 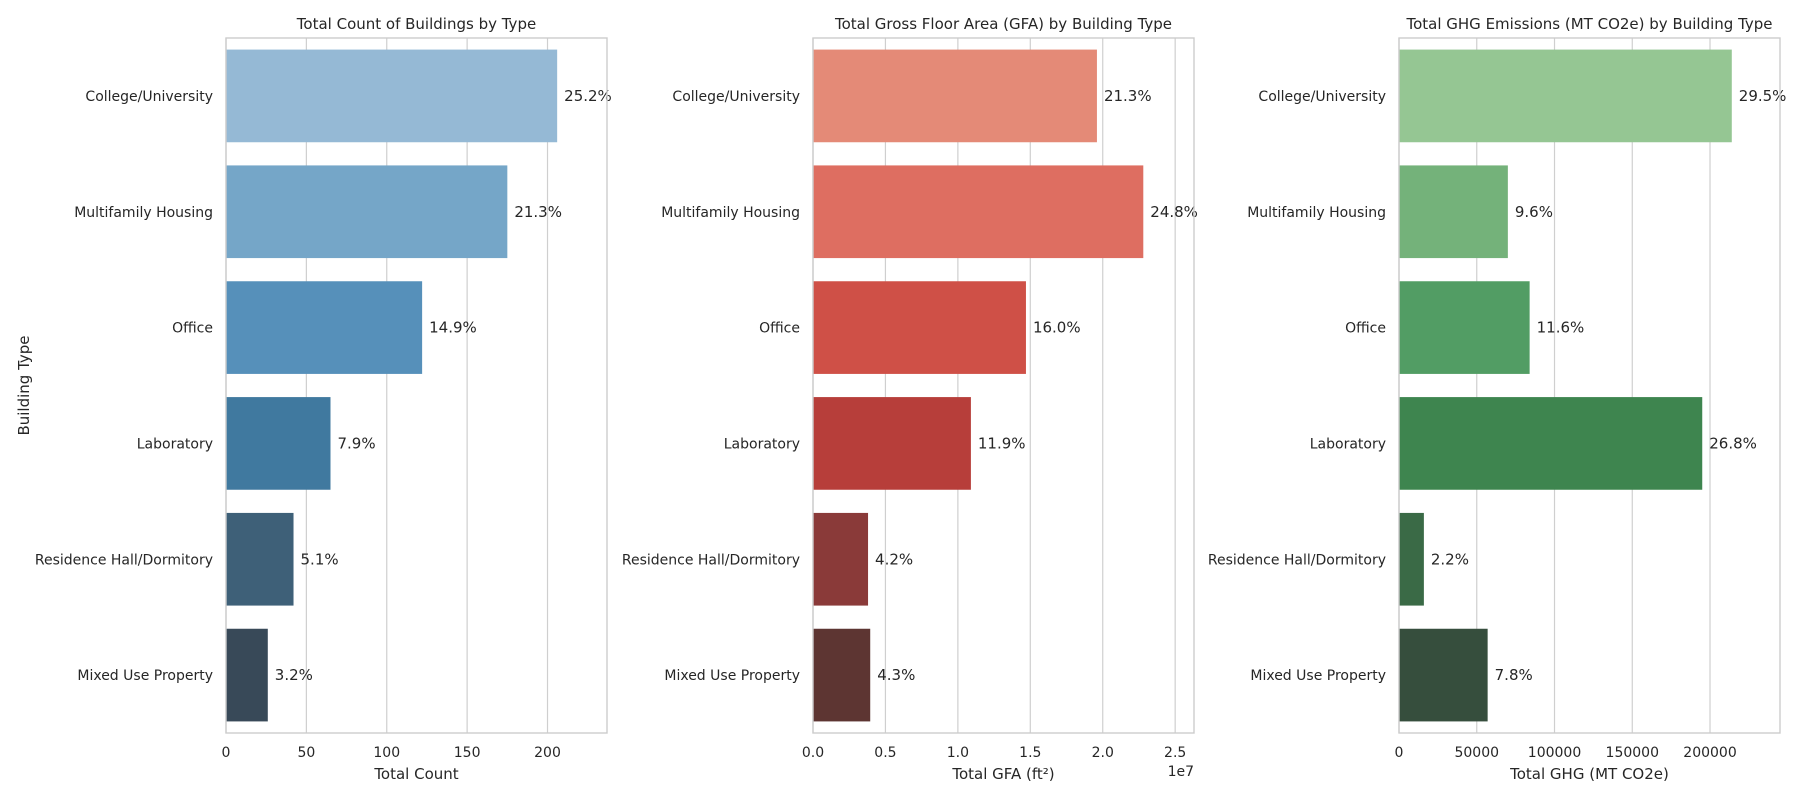 What do you see at coordinates (547, 753) in the screenshot?
I see `x-tick-label: 200` at bounding box center [547, 753].